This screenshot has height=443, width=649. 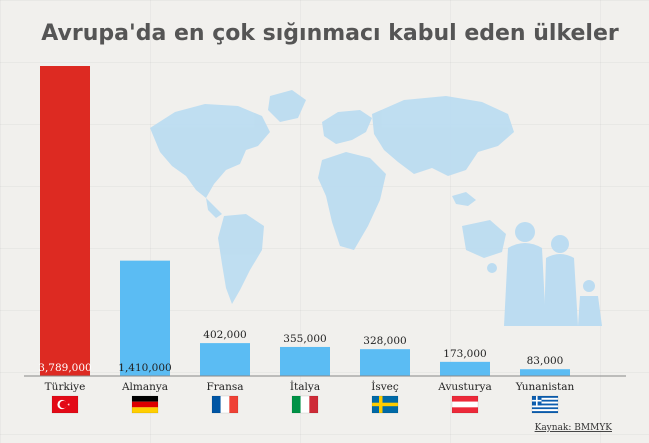 What do you see at coordinates (465, 404) in the screenshot?
I see `austria-flag-icon` at bounding box center [465, 404].